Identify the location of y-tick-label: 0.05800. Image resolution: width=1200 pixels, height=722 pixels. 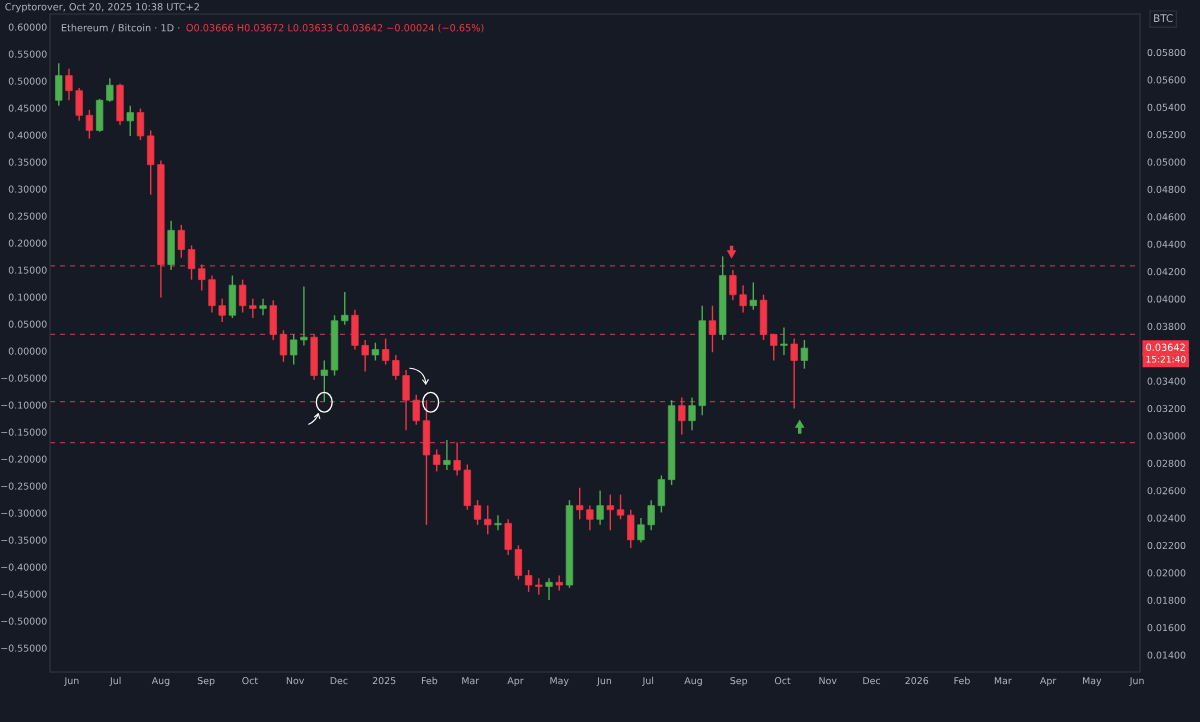
(1166, 52).